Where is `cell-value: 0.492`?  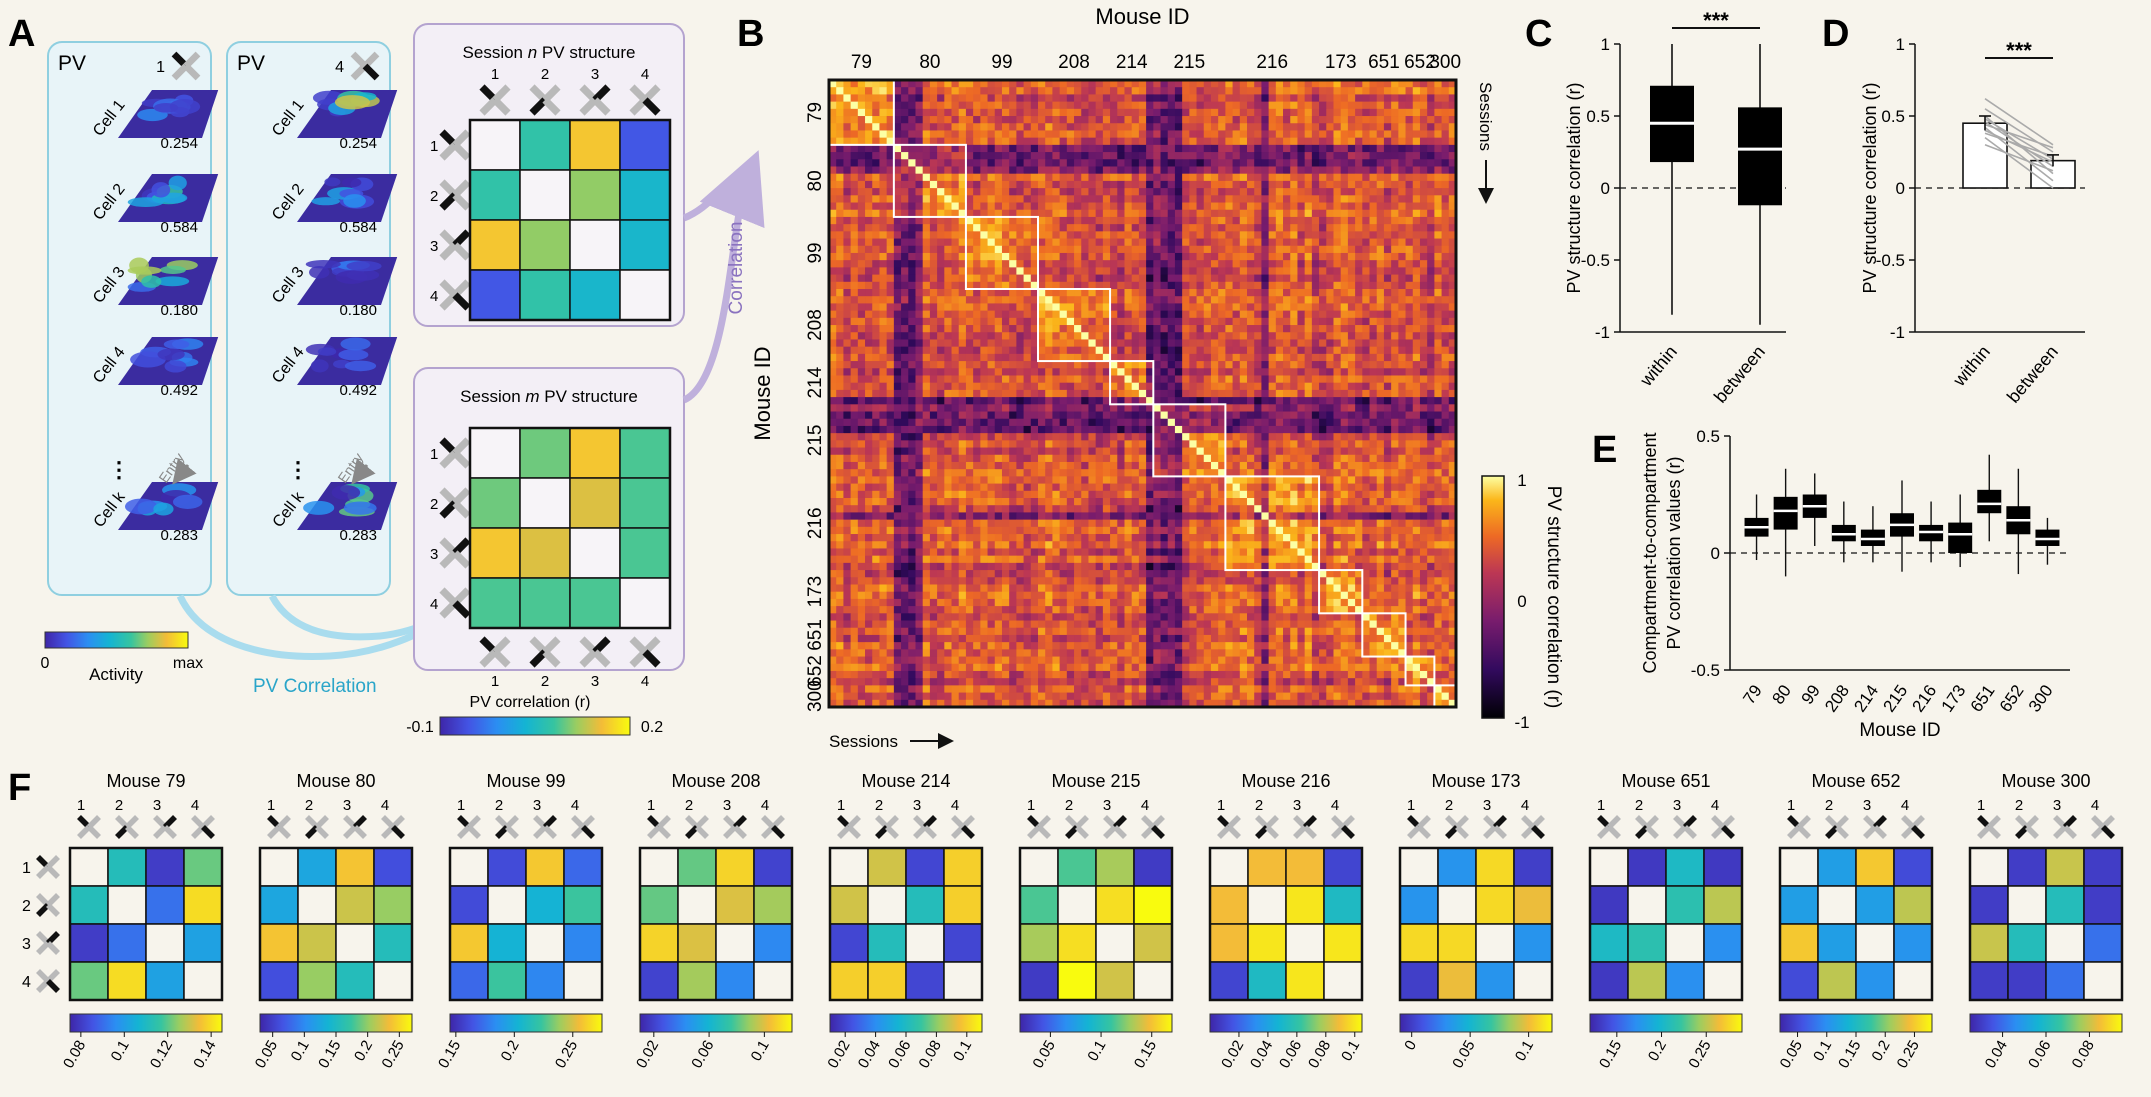 cell-value: 0.492 is located at coordinates (179, 390).